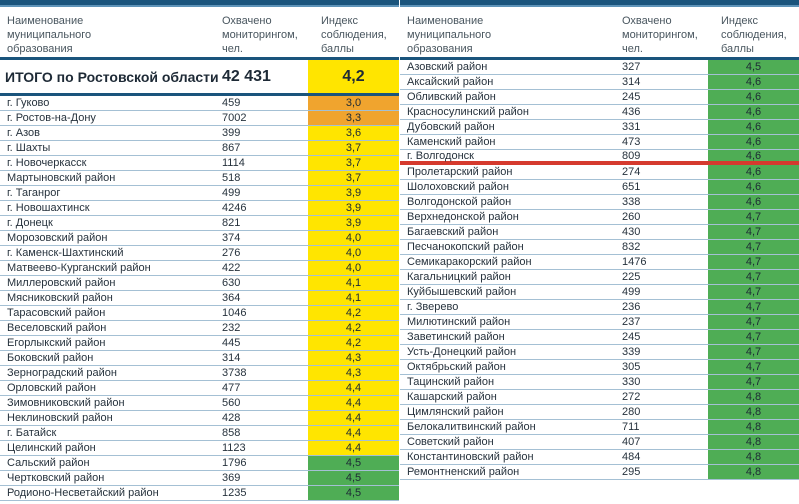  What do you see at coordinates (23, 133) in the screenshot?
I see `municipality-name-cell: г. Азов` at bounding box center [23, 133].